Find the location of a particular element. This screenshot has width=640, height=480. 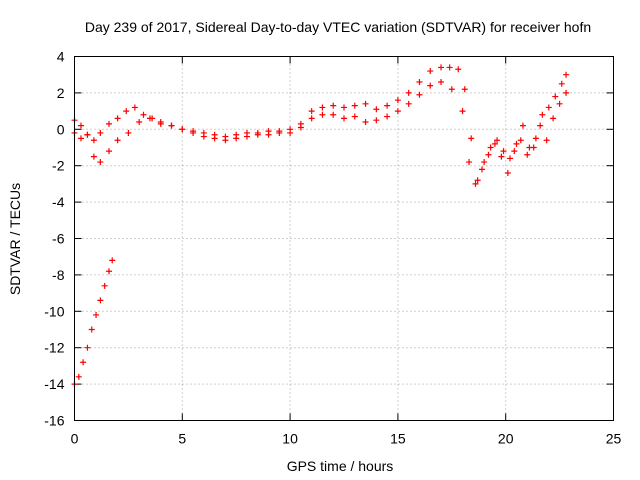

y-tick-label: -14 is located at coordinates (54, 384).